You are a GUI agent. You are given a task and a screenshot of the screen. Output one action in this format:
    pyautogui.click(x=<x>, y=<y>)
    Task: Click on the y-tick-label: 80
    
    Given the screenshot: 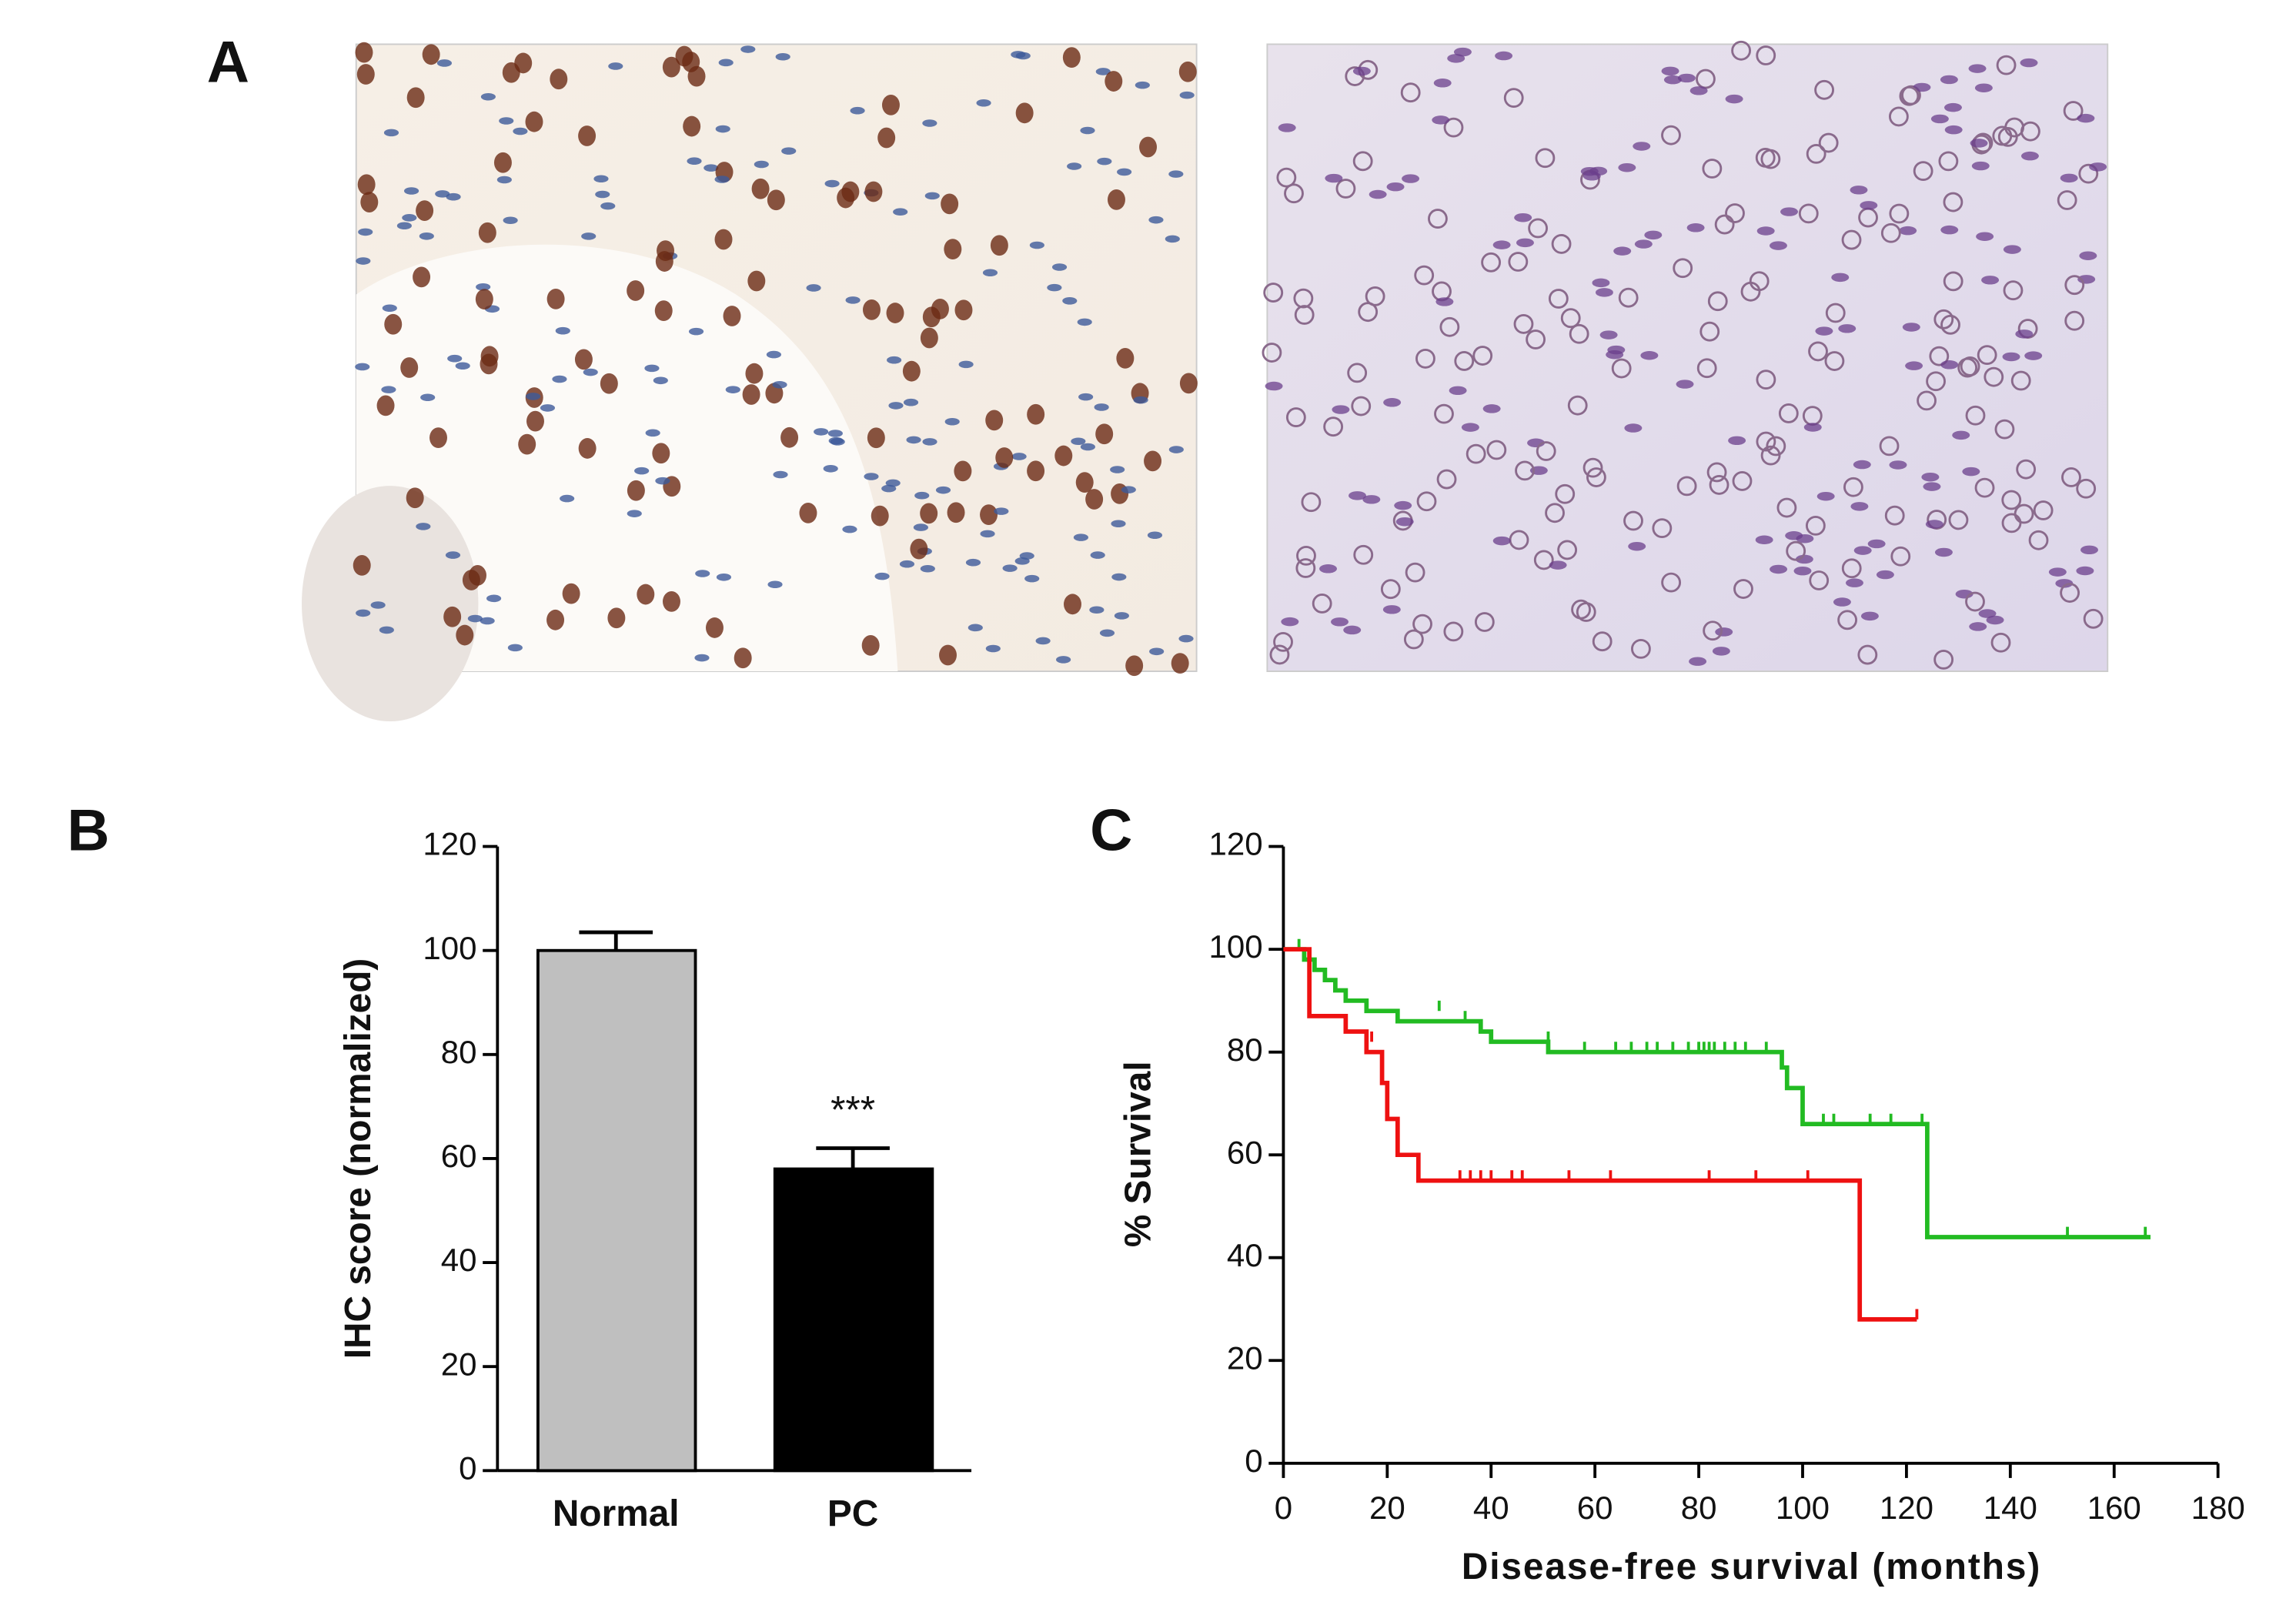 What is the action you would take?
    pyautogui.click(x=1245, y=1050)
    